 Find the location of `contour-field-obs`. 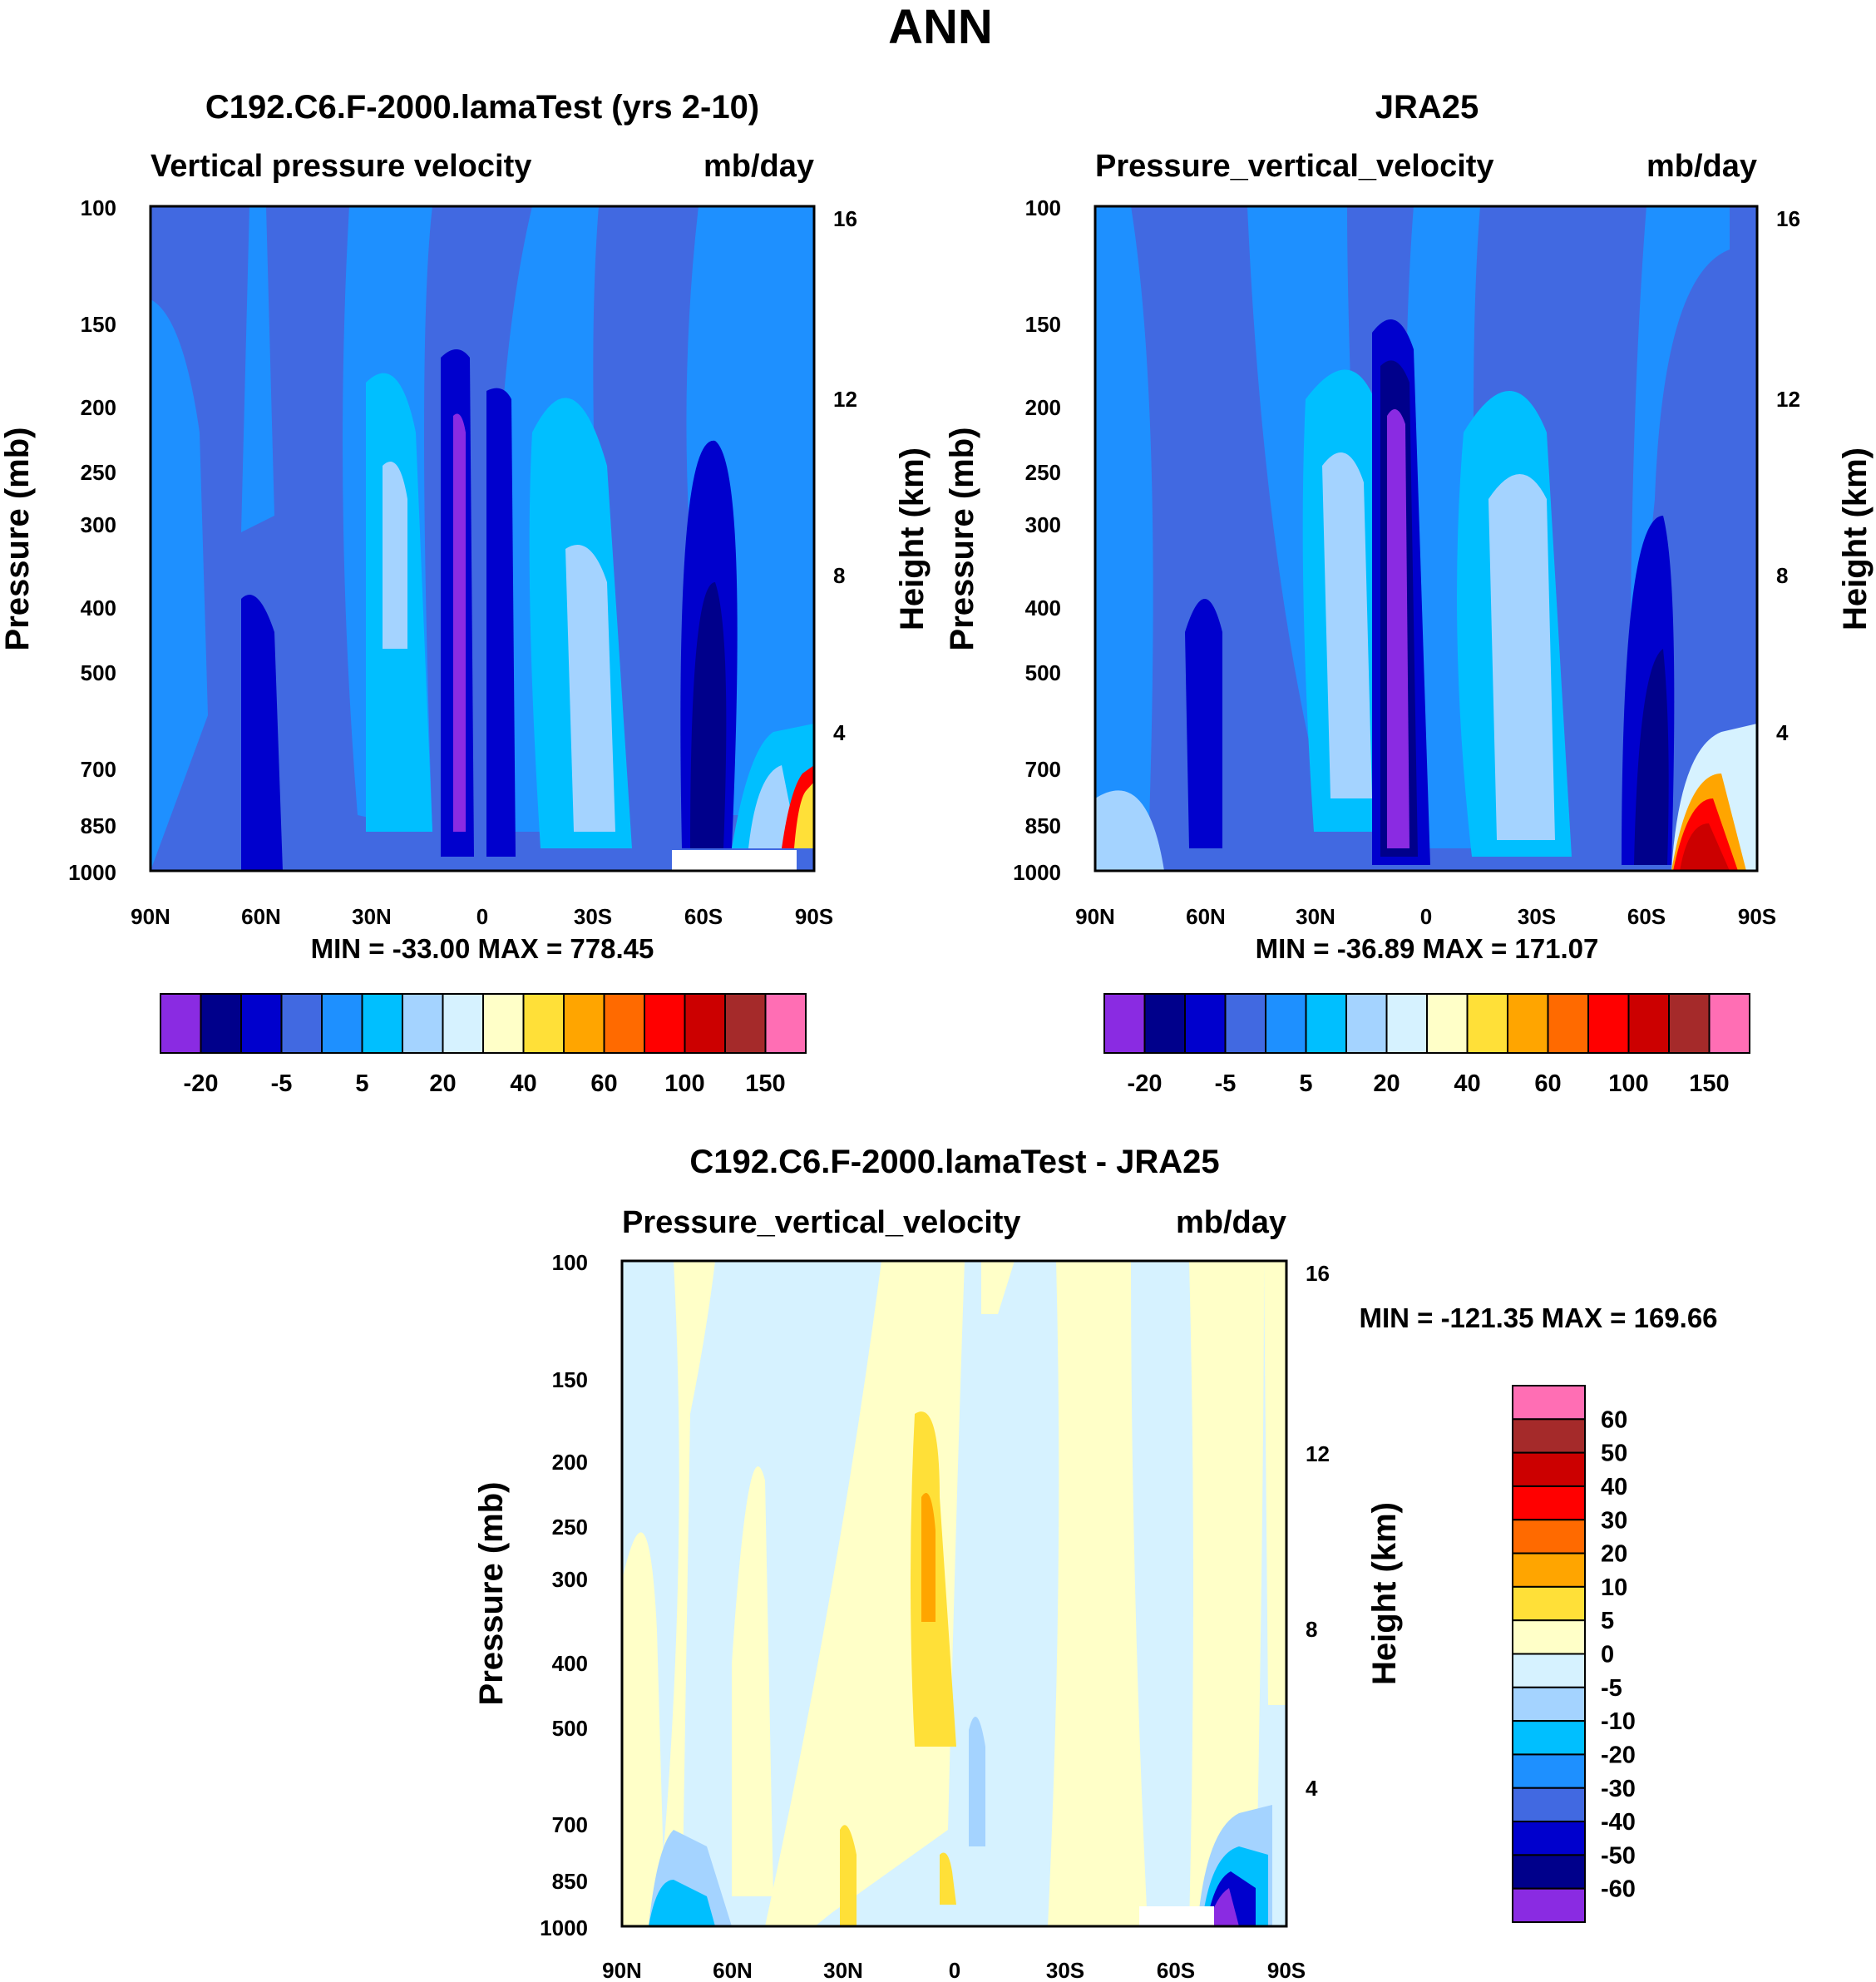

contour-field-obs is located at coordinates (1426, 538).